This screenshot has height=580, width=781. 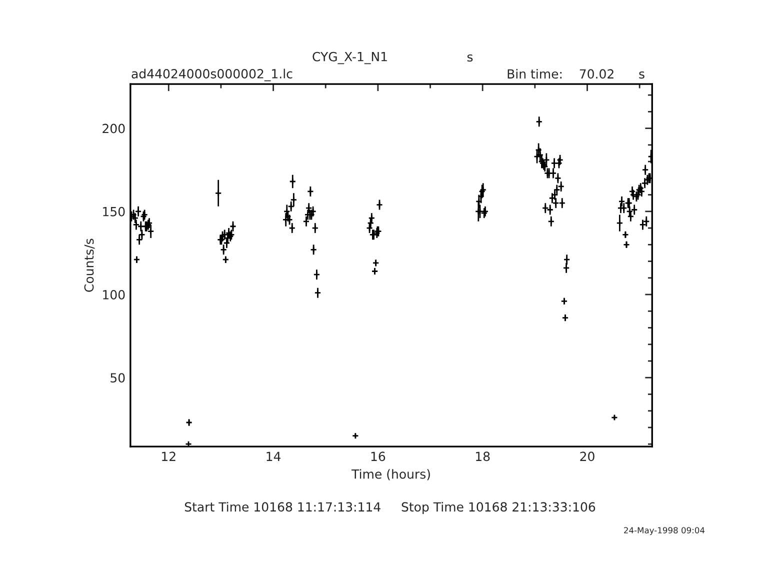 What do you see at coordinates (587, 457) in the screenshot?
I see `x-tick-label: 20` at bounding box center [587, 457].